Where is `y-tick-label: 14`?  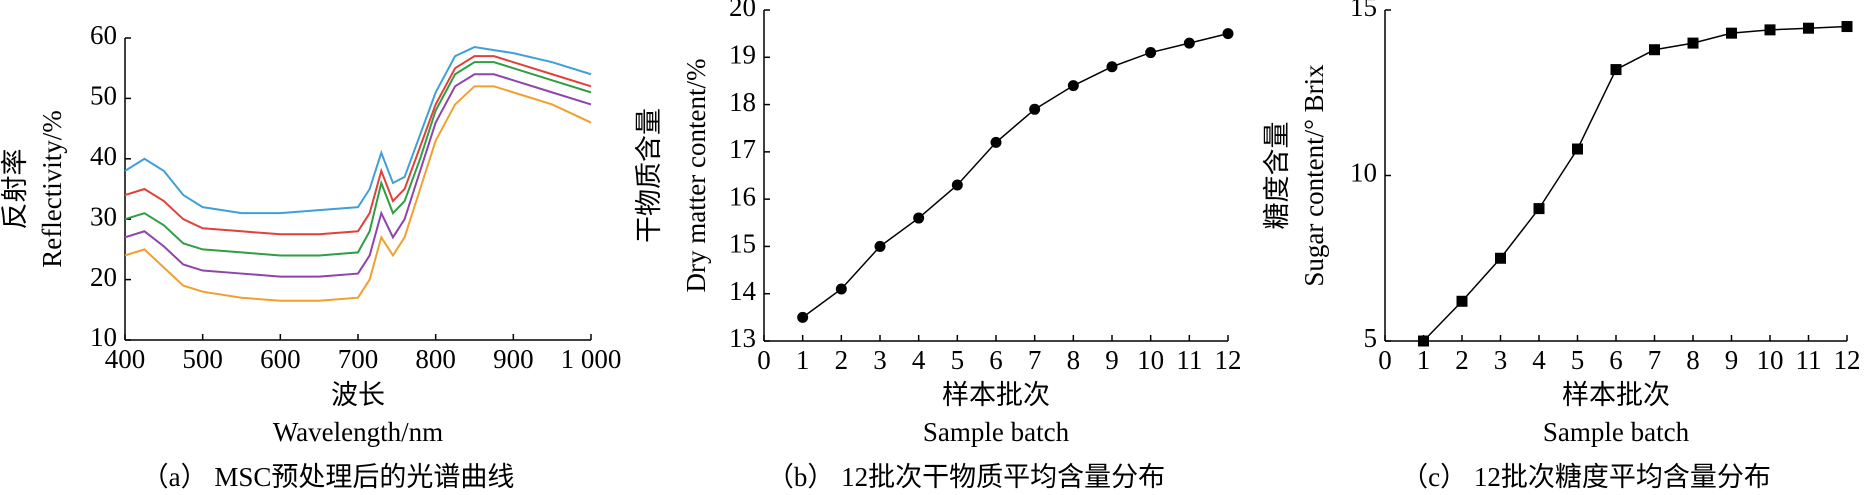
y-tick-label: 14 is located at coordinates (743, 291).